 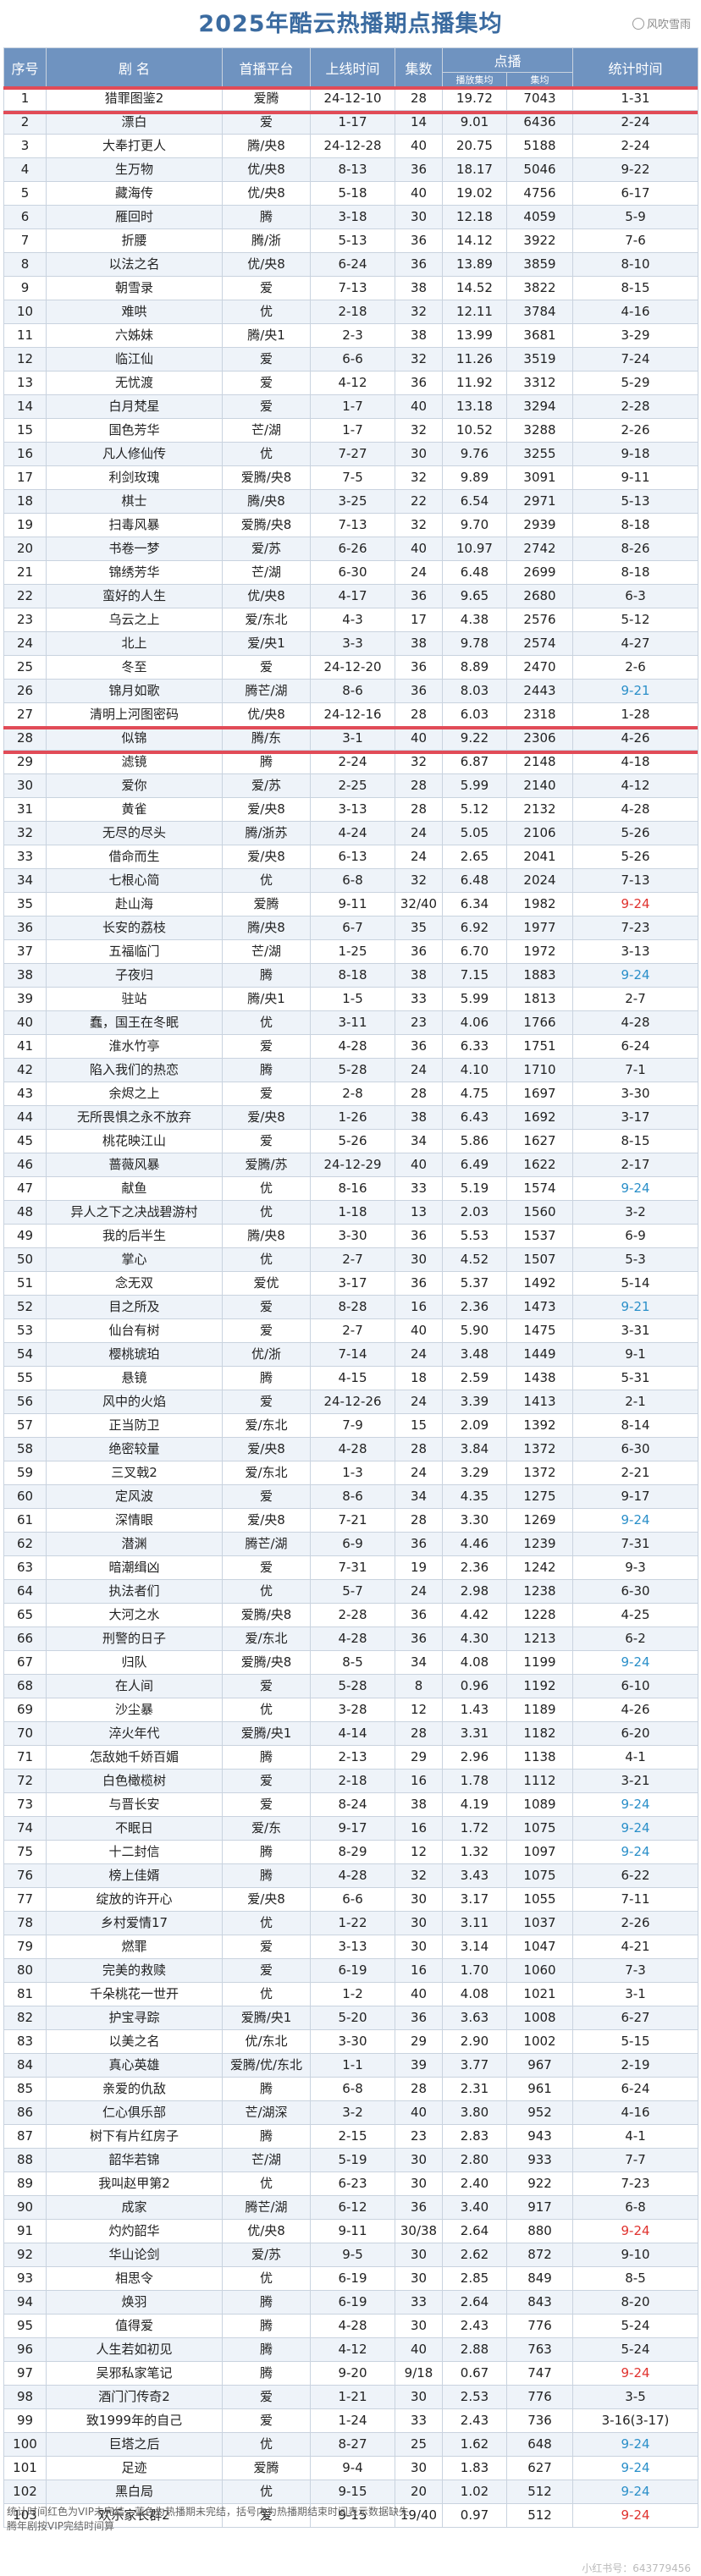 What do you see at coordinates (661, 23) in the screenshot?
I see `watermark-top: 风吹雪雨` at bounding box center [661, 23].